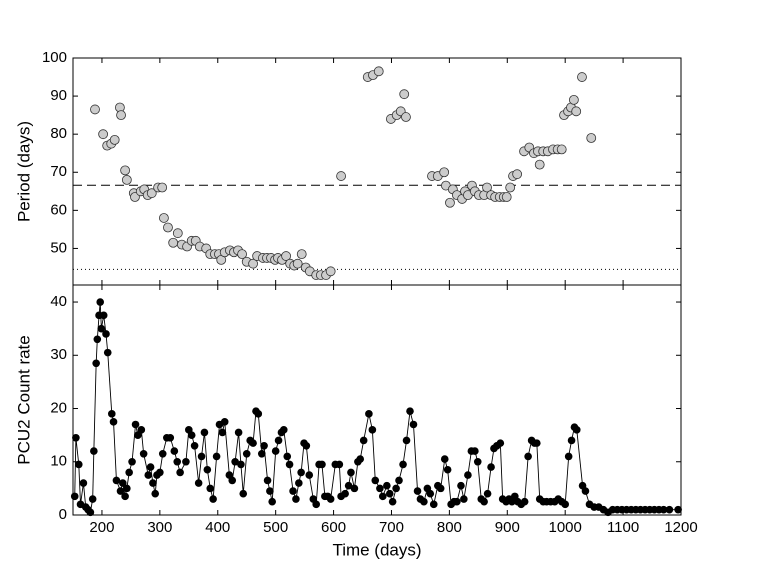  I want to click on x-tick-label: 900, so click(507, 527).